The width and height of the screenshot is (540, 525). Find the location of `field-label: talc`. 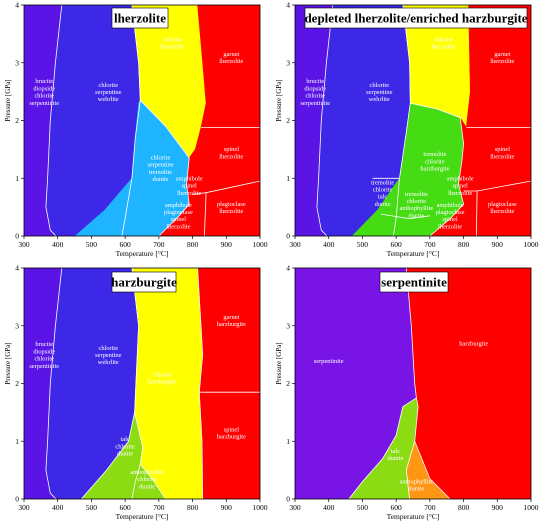

field-label: talc is located at coordinates (382, 197).